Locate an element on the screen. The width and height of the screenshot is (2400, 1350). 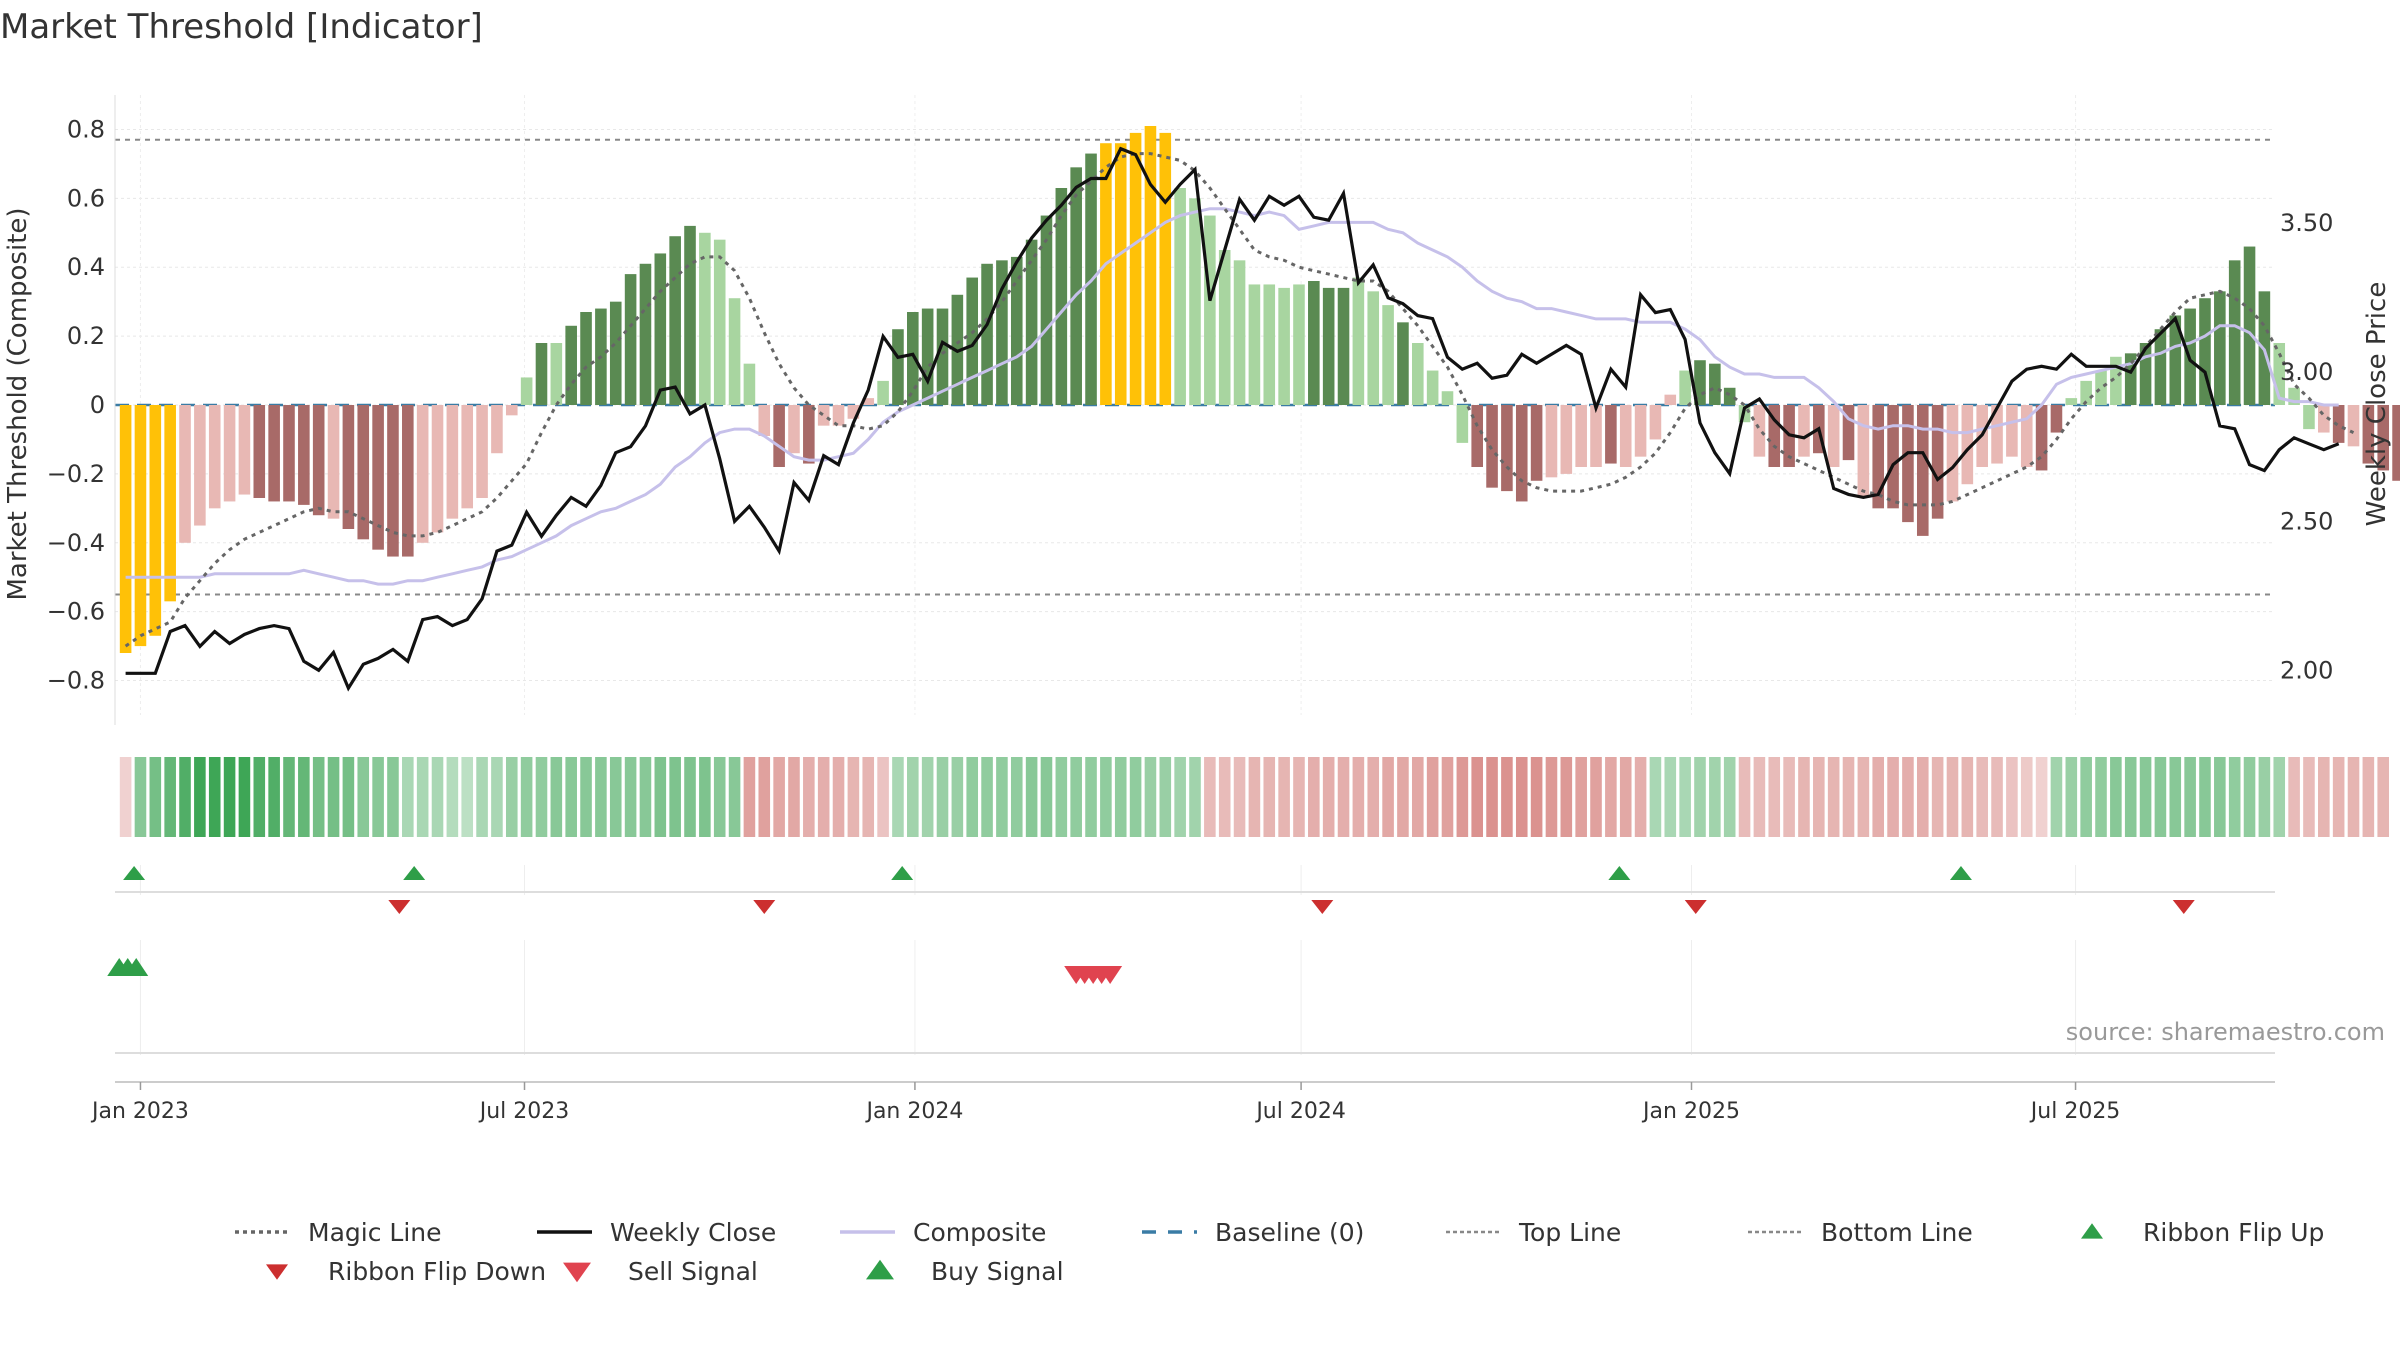
sell-signal-marker is located at coordinates (1110, 975).